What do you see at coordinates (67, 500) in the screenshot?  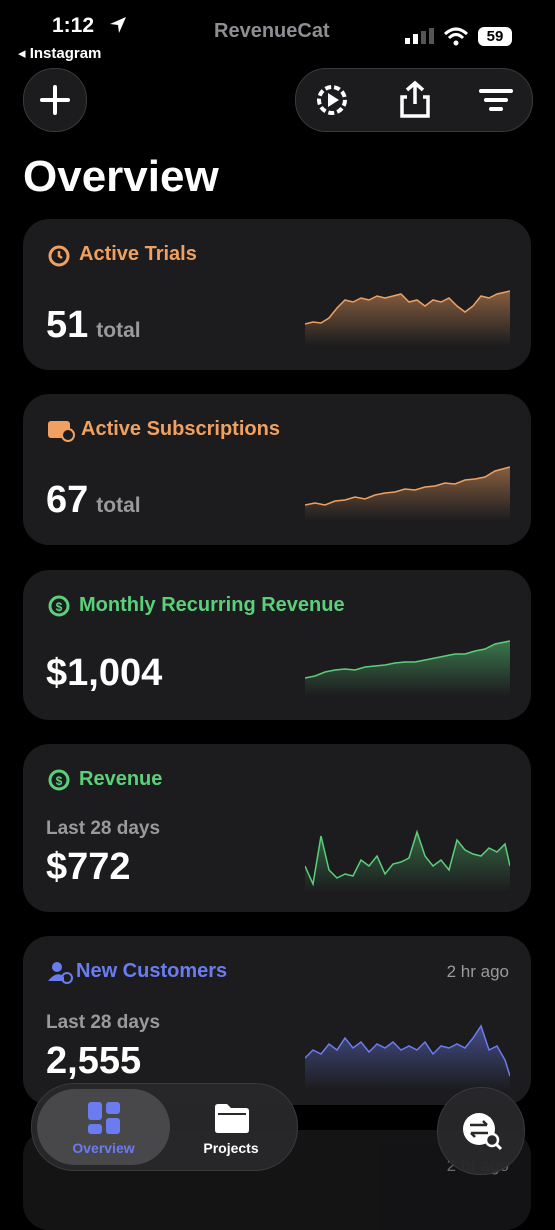 I see `value: 67` at bounding box center [67, 500].